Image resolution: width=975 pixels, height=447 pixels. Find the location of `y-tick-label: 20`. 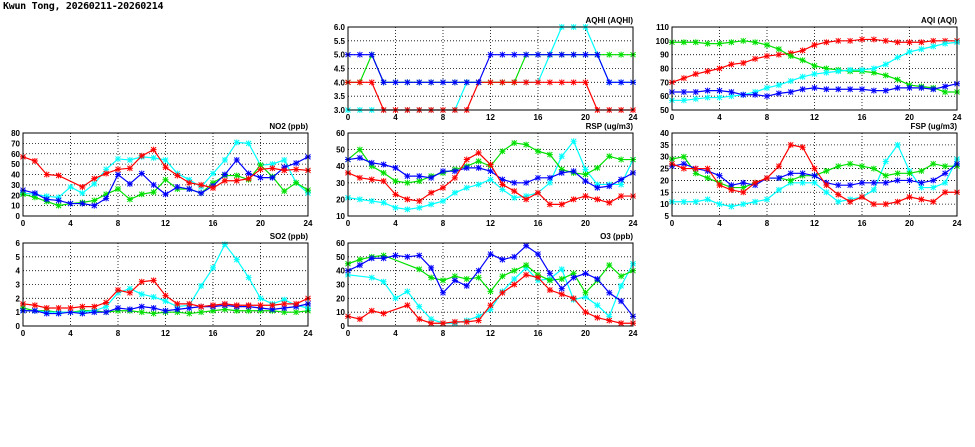

y-tick-label: 20 is located at coordinates (340, 298).